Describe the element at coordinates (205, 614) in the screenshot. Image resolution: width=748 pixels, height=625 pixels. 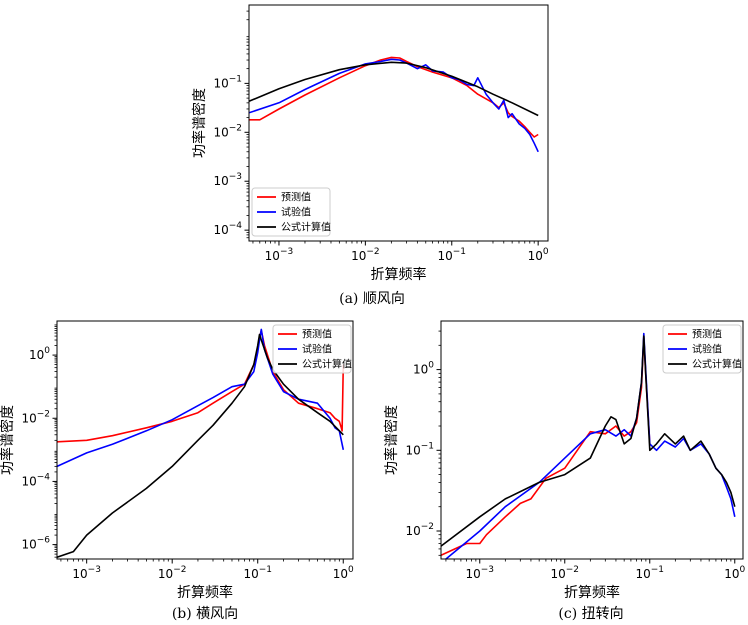
I see `panel-caption: (b) 横风向` at that location.